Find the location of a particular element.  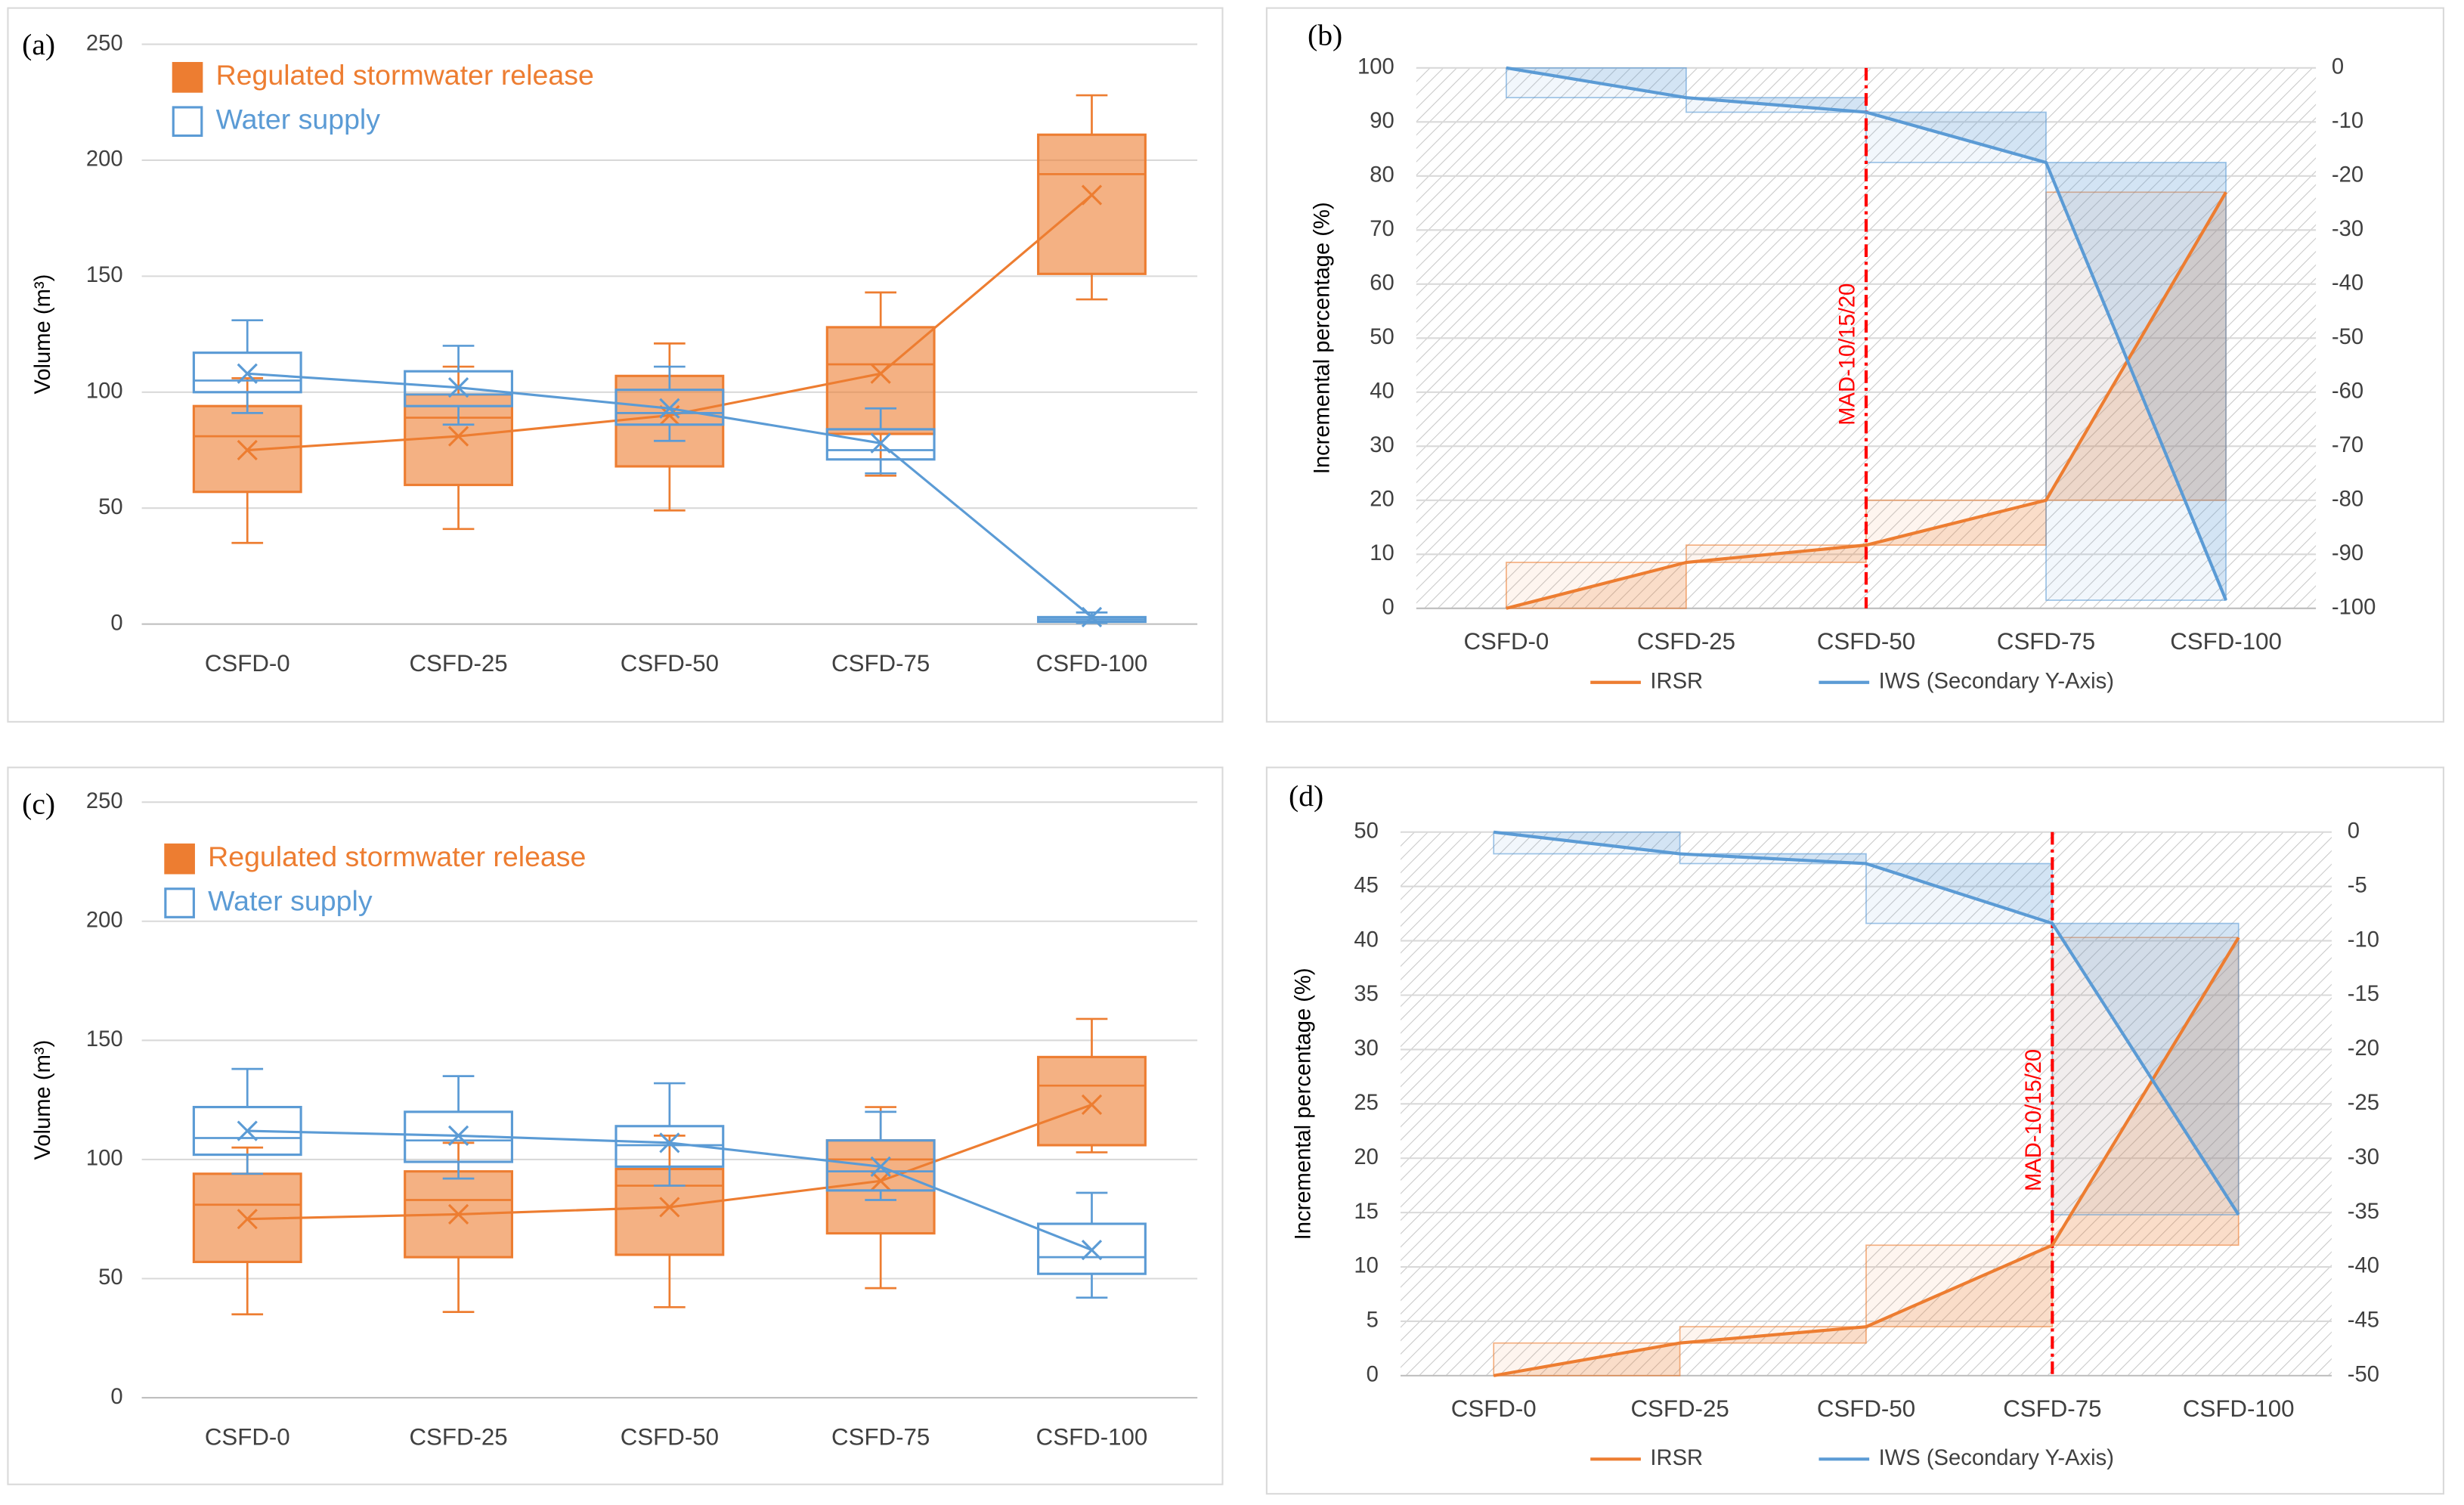

y-tick-label: 90 is located at coordinates (1382, 121).